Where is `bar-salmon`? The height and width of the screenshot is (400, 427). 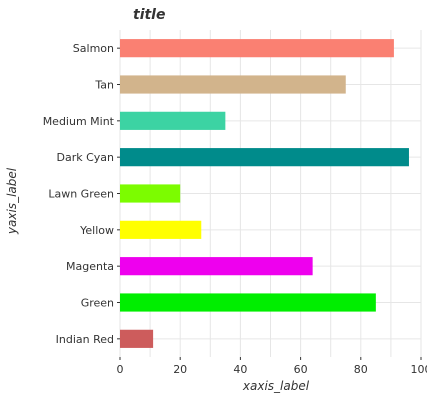
bar-salmon is located at coordinates (257, 48).